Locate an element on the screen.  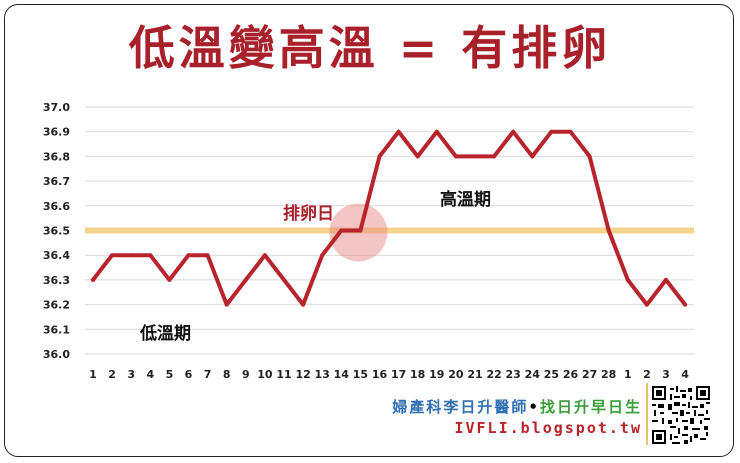
y-tick-label: 36.0 is located at coordinates (56, 354).